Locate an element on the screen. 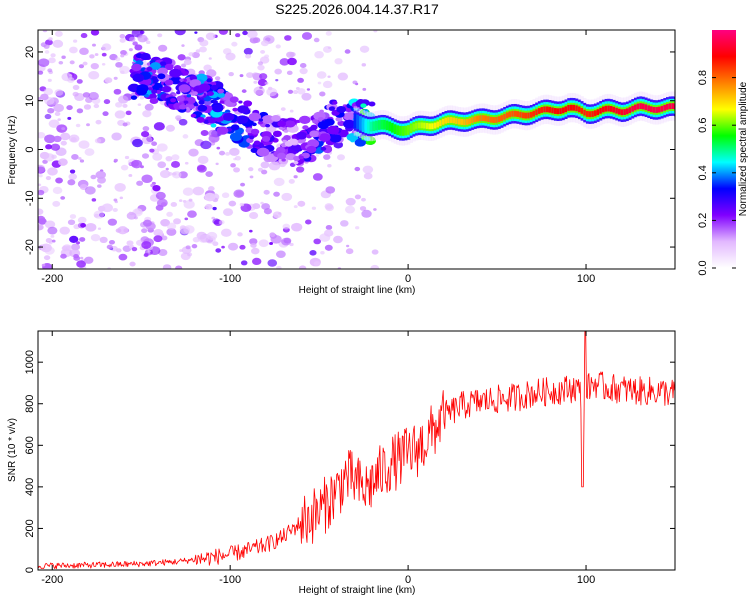 Image resolution: width=750 pixels, height=600 pixels. spectrogram-x-tick-label: -200 is located at coordinates (52, 279).